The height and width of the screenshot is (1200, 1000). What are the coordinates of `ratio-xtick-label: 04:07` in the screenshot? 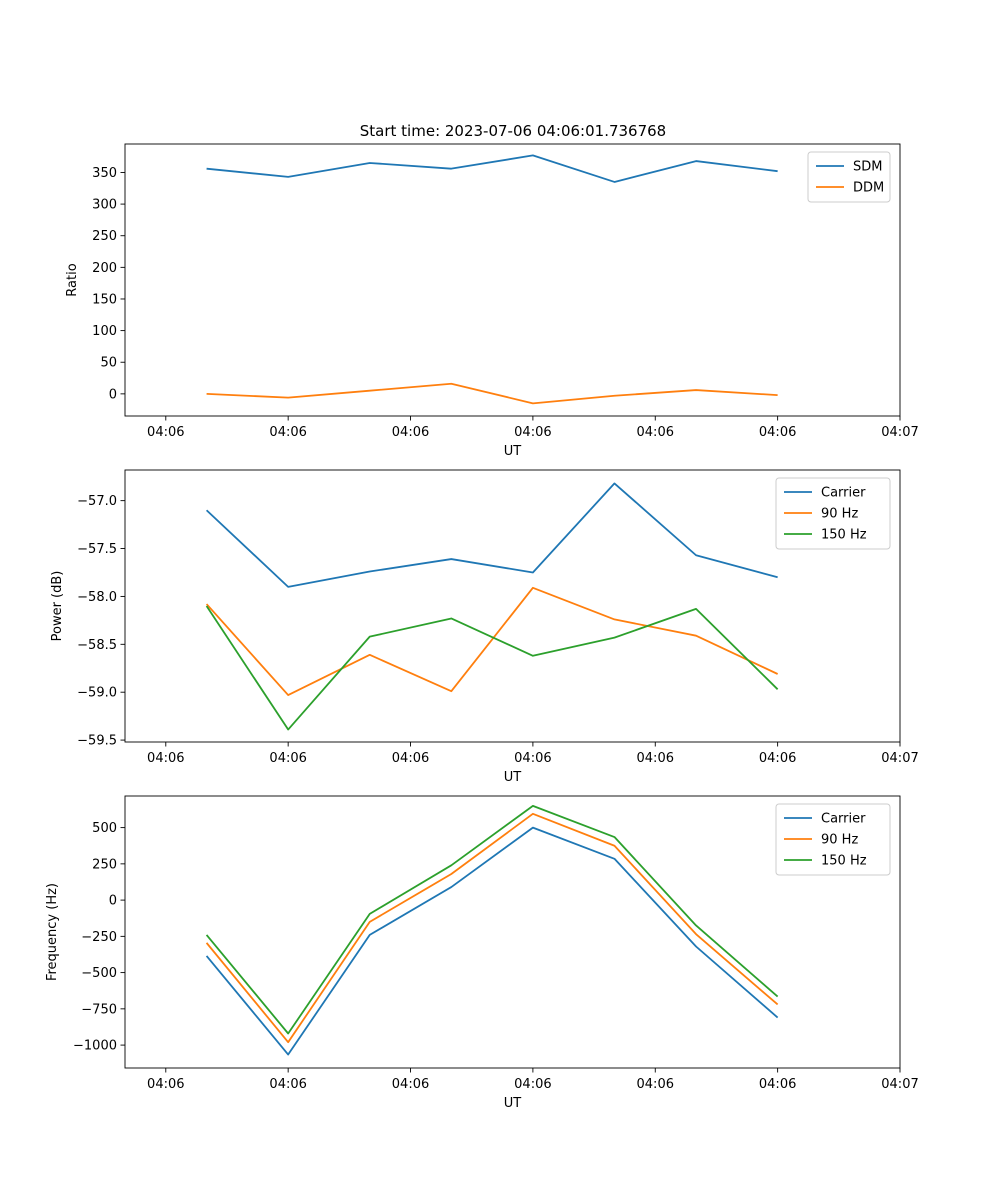 It's located at (899, 432).